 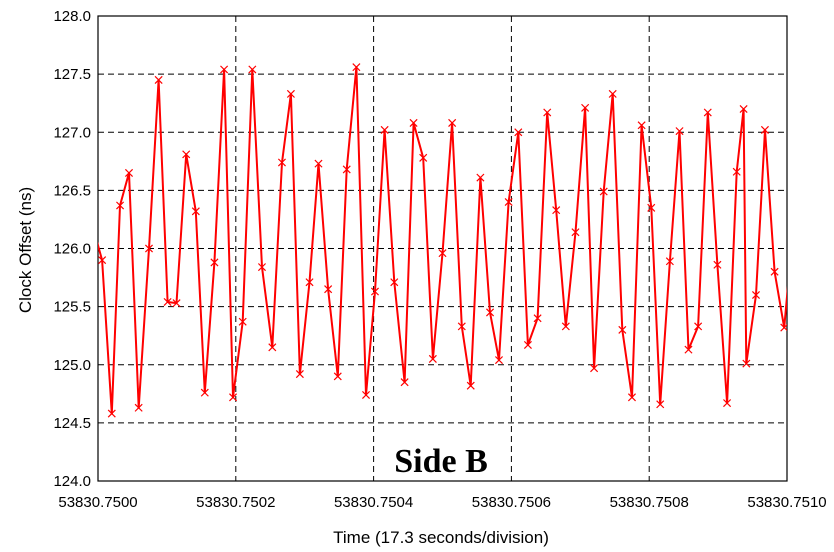 What do you see at coordinates (511, 502) in the screenshot?
I see `x-tick-label: 53830.7506` at bounding box center [511, 502].